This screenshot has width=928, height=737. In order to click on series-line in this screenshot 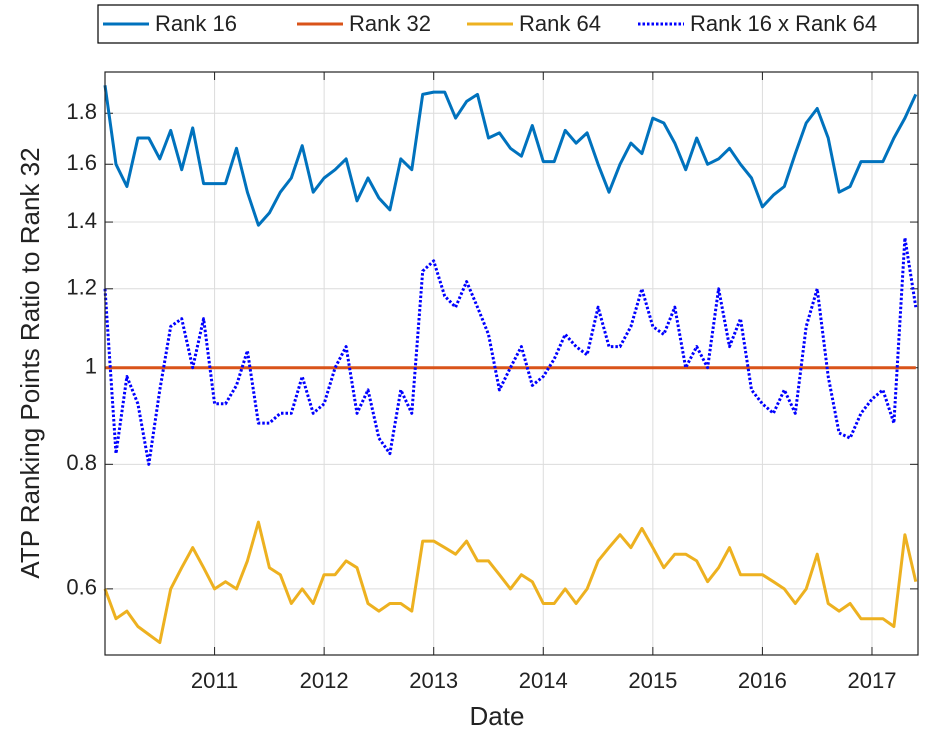, I will do `click(510, 582)`.